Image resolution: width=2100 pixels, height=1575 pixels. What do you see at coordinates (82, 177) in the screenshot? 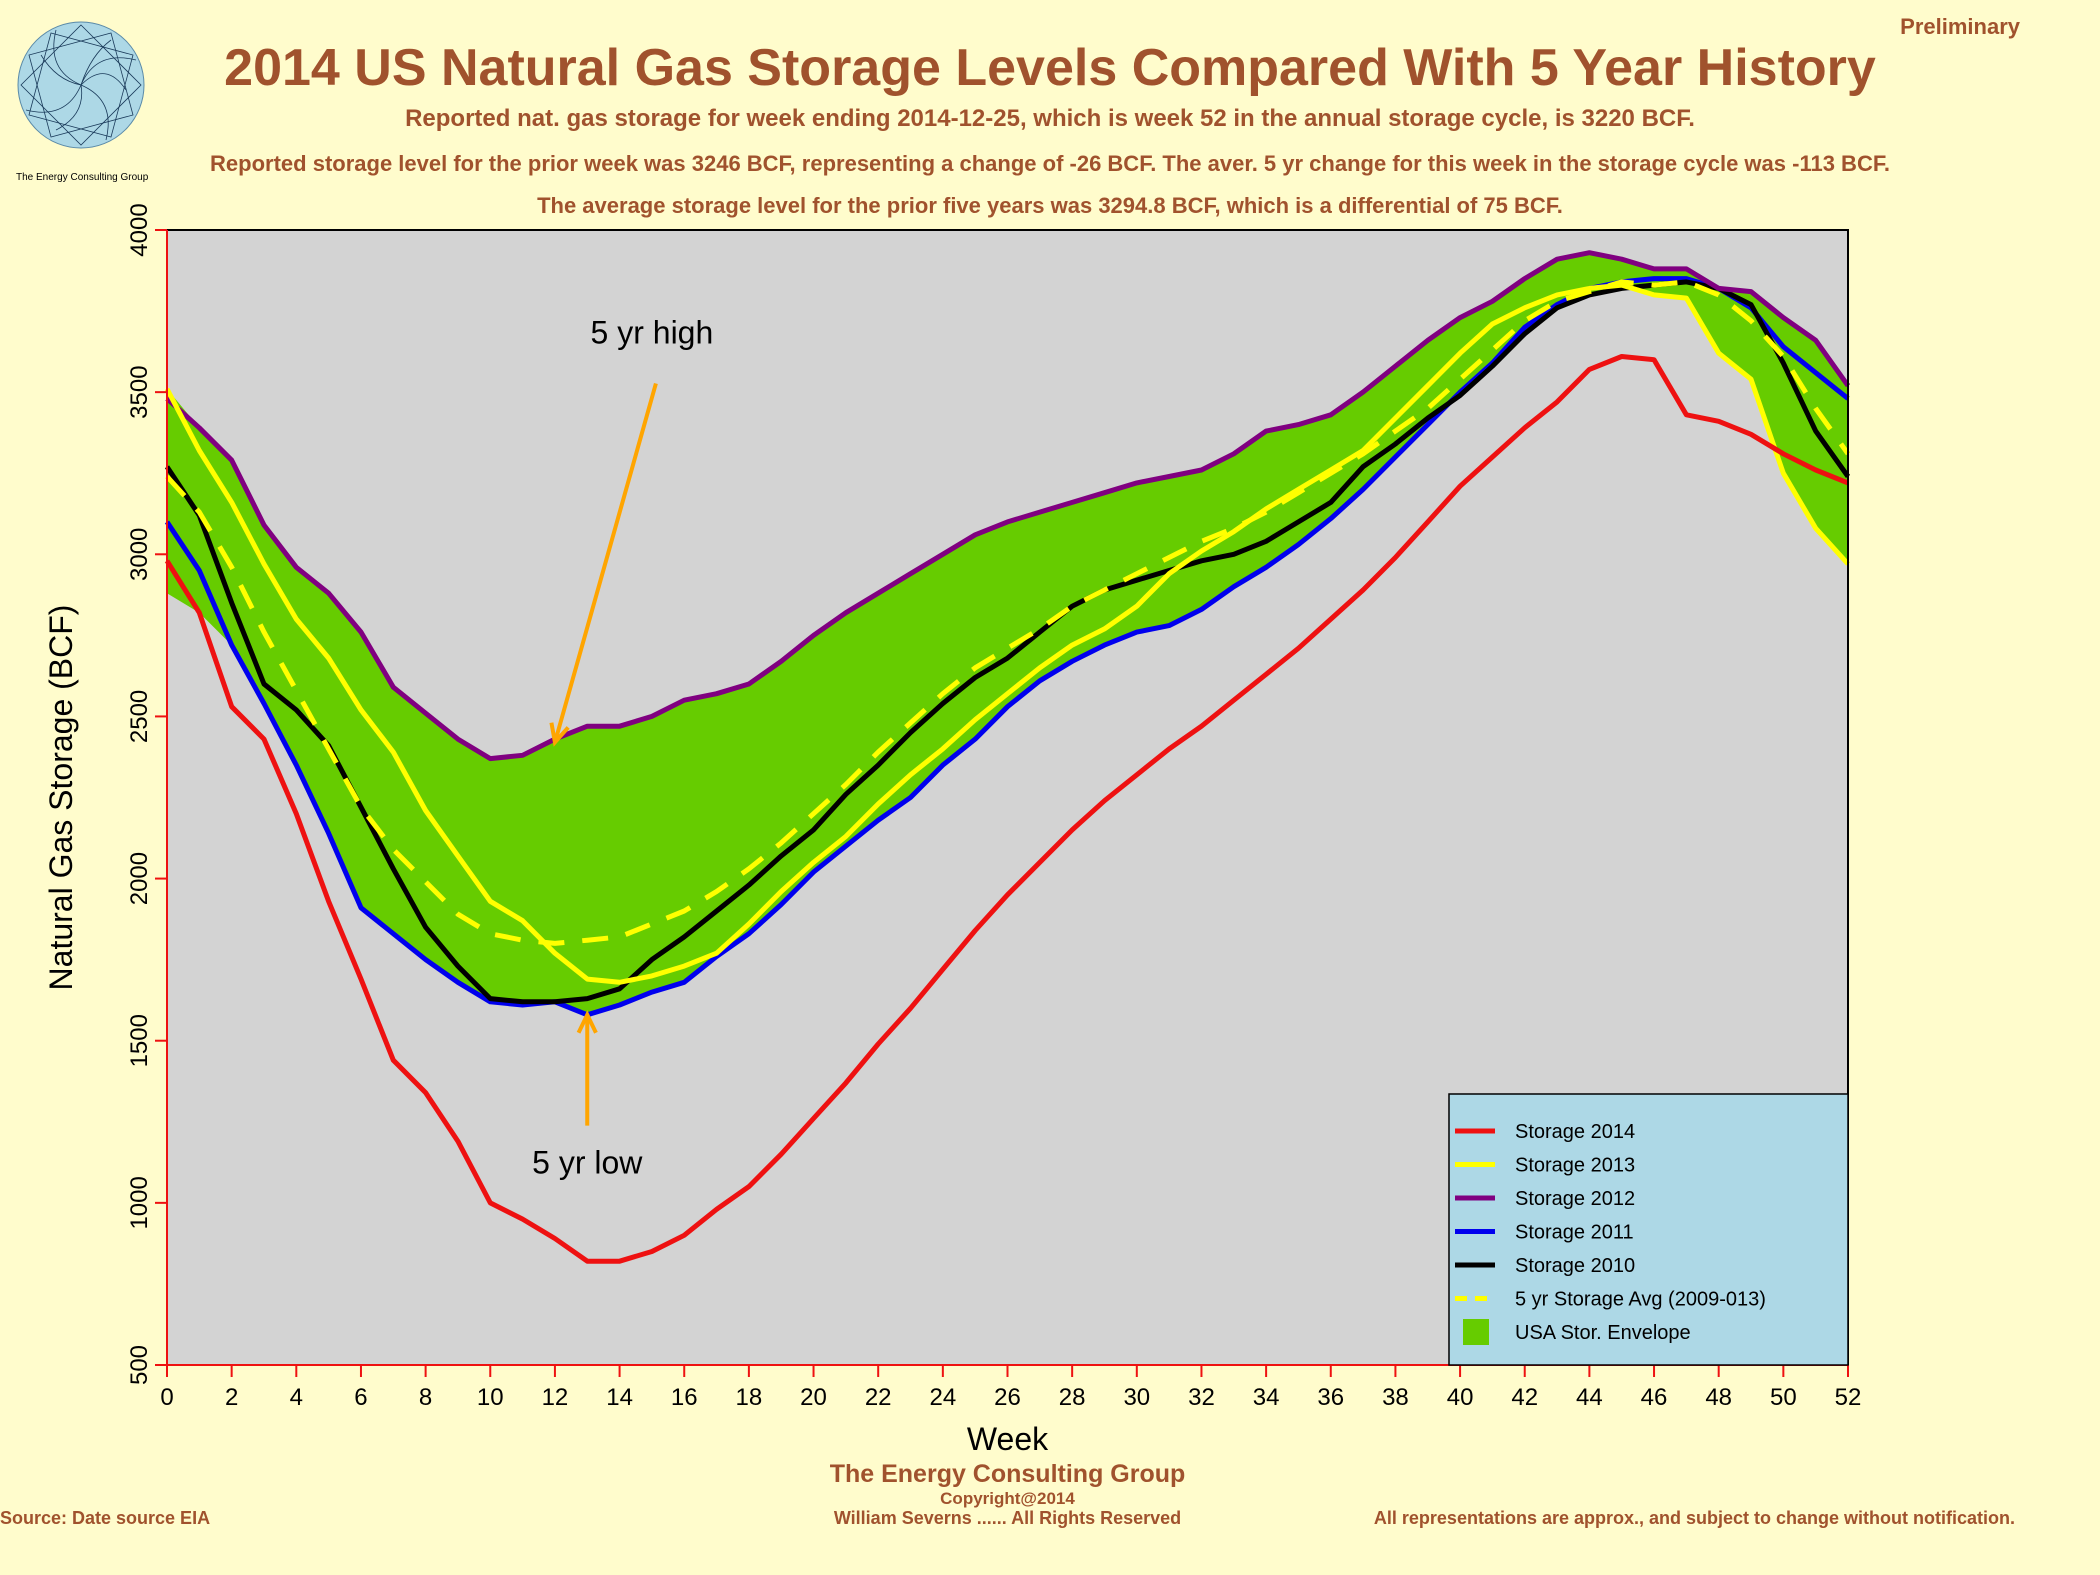
I see `logo-caption: The Energy Consulting Group` at bounding box center [82, 177].